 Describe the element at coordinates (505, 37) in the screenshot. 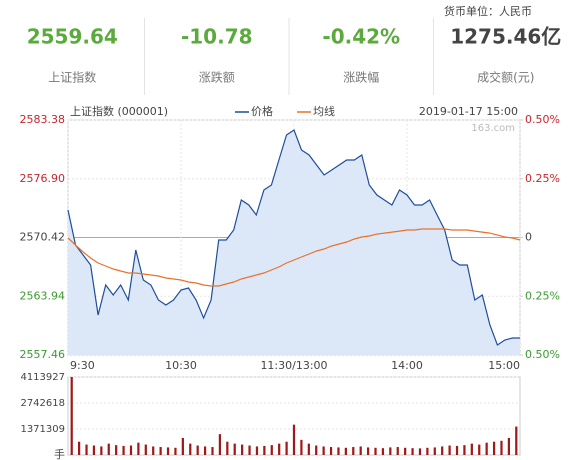

I see `stat-value: 1275.46亿` at that location.